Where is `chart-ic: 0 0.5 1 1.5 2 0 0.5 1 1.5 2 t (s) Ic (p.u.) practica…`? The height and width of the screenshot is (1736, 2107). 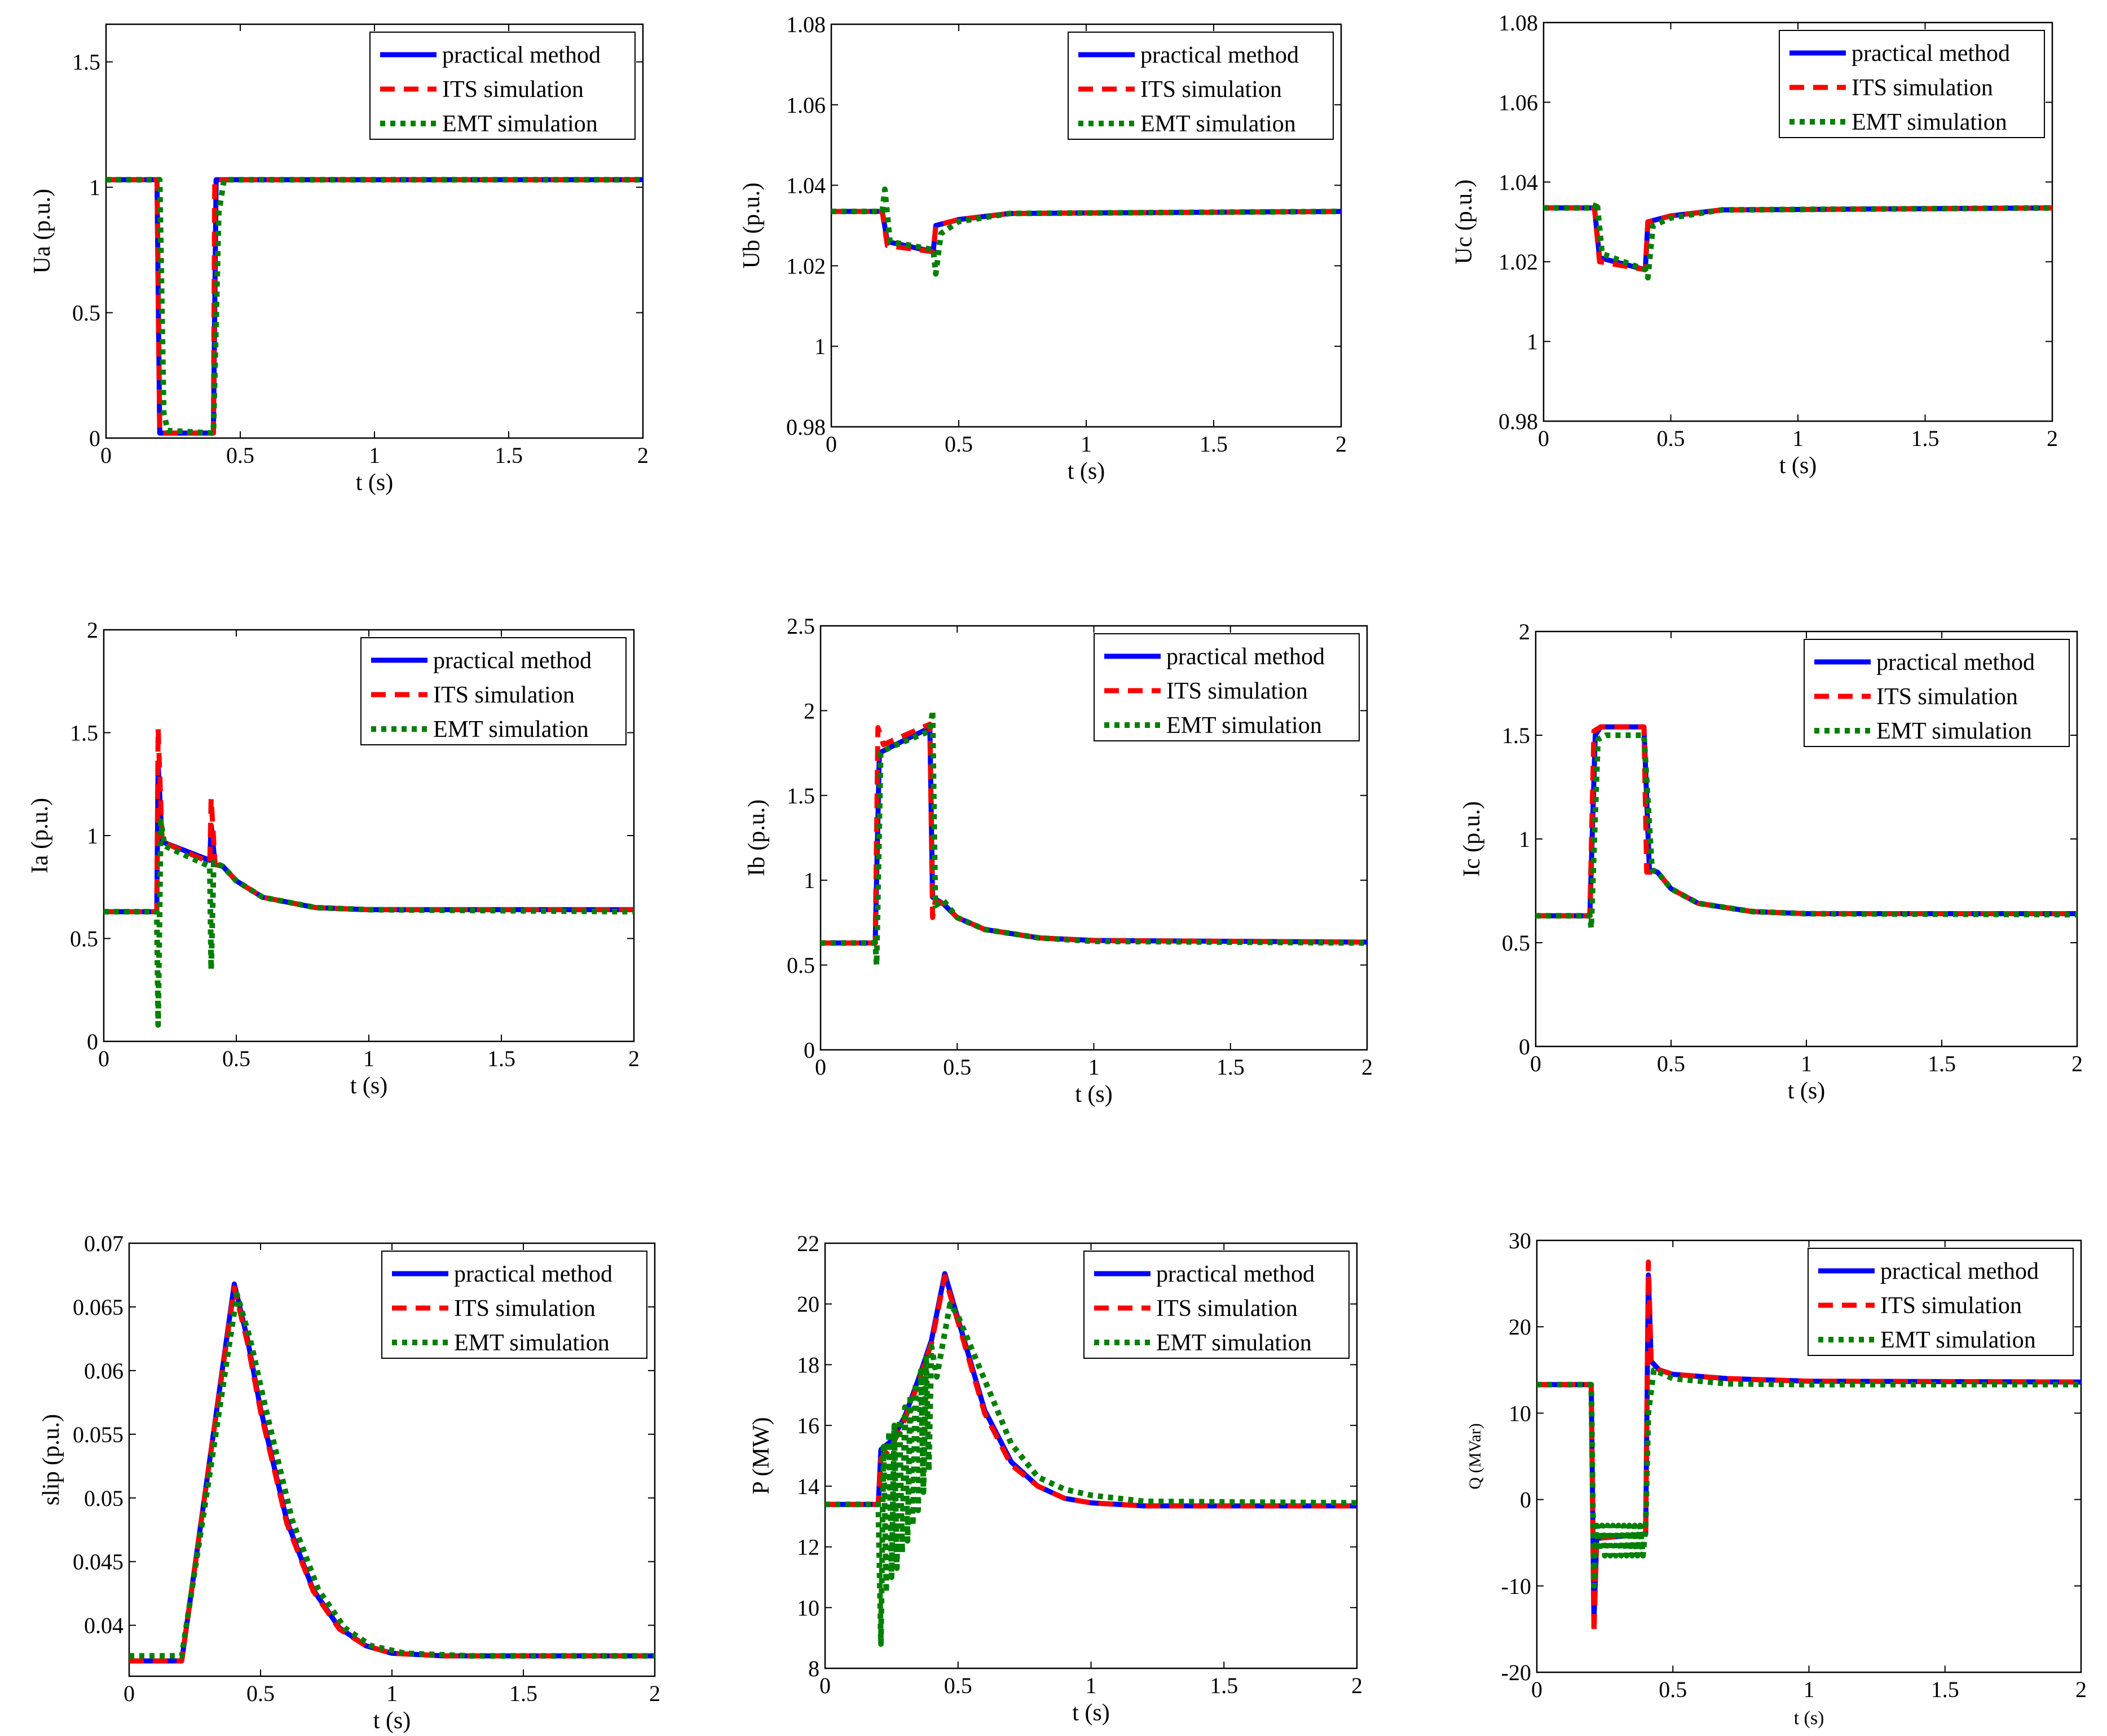
chart-ic: 0 0.5 1 1.5 2 0 0.5 1 1.5 2 t (s) Ic (p.u.) practica… is located at coordinates (1771, 861).